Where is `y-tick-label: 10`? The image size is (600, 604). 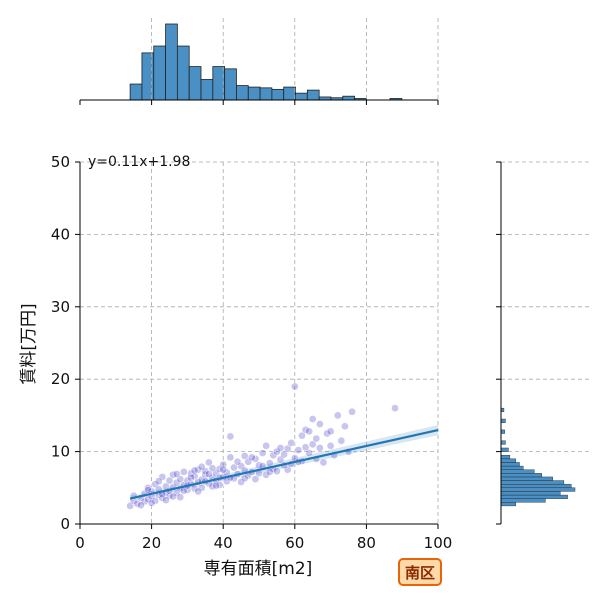 y-tick-label: 10 is located at coordinates (60, 452).